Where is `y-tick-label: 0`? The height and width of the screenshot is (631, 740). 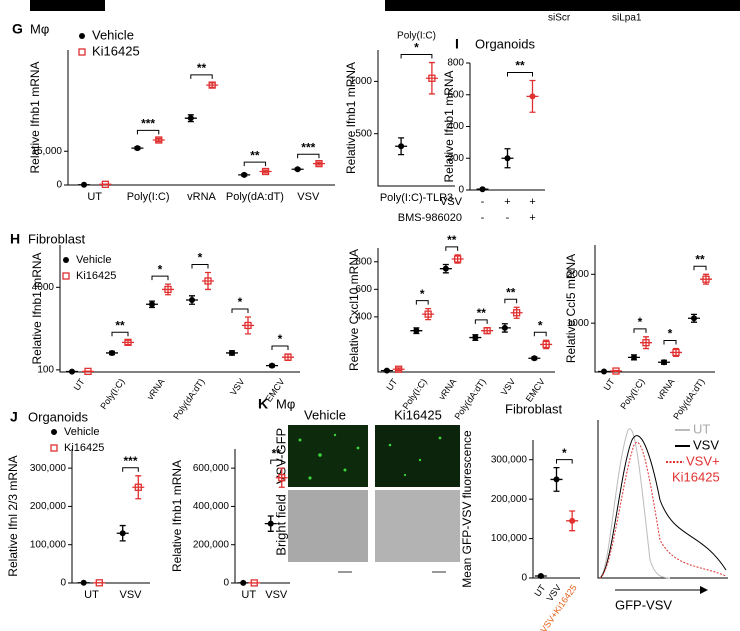 y-tick-label: 0 is located at coordinates (524, 578).